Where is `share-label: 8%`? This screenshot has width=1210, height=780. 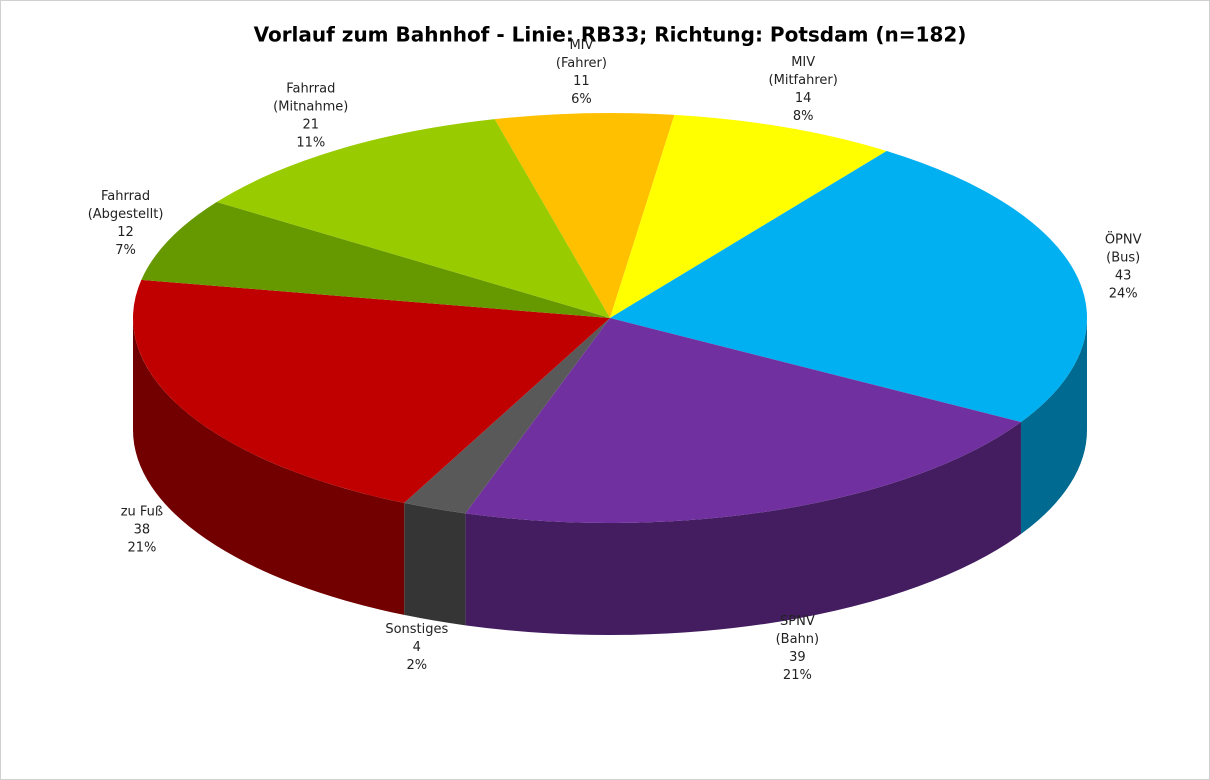 share-label: 8% is located at coordinates (803, 116).